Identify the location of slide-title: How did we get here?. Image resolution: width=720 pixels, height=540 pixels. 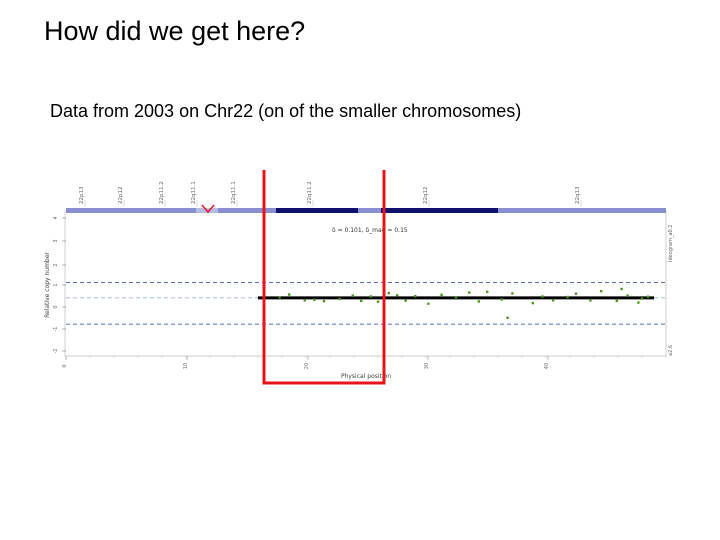
(175, 31).